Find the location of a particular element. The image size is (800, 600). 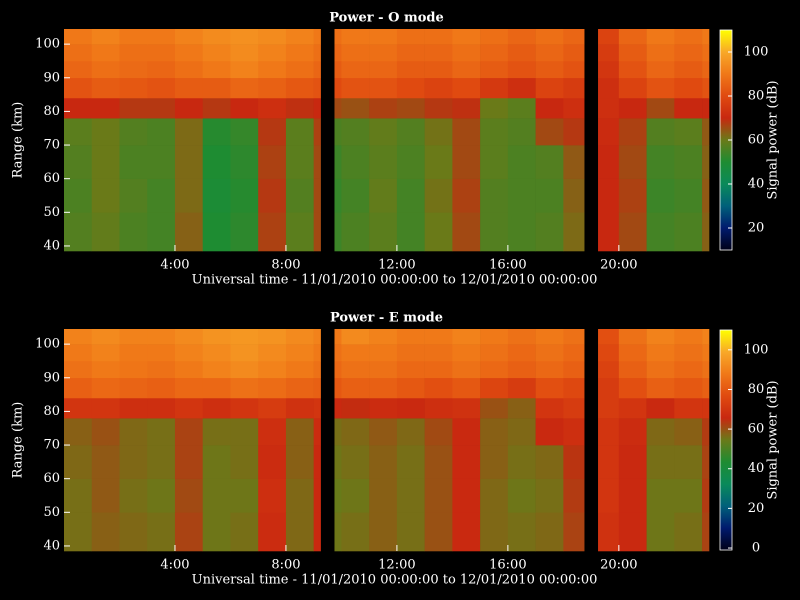

colorbar-tick-label: 0 is located at coordinates (756, 548).